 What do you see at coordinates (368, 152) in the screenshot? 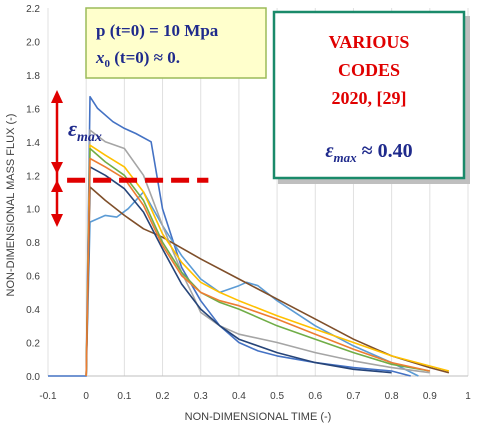
I see `epsilon-max-value: εmax ≈ 0.40` at bounding box center [368, 152].